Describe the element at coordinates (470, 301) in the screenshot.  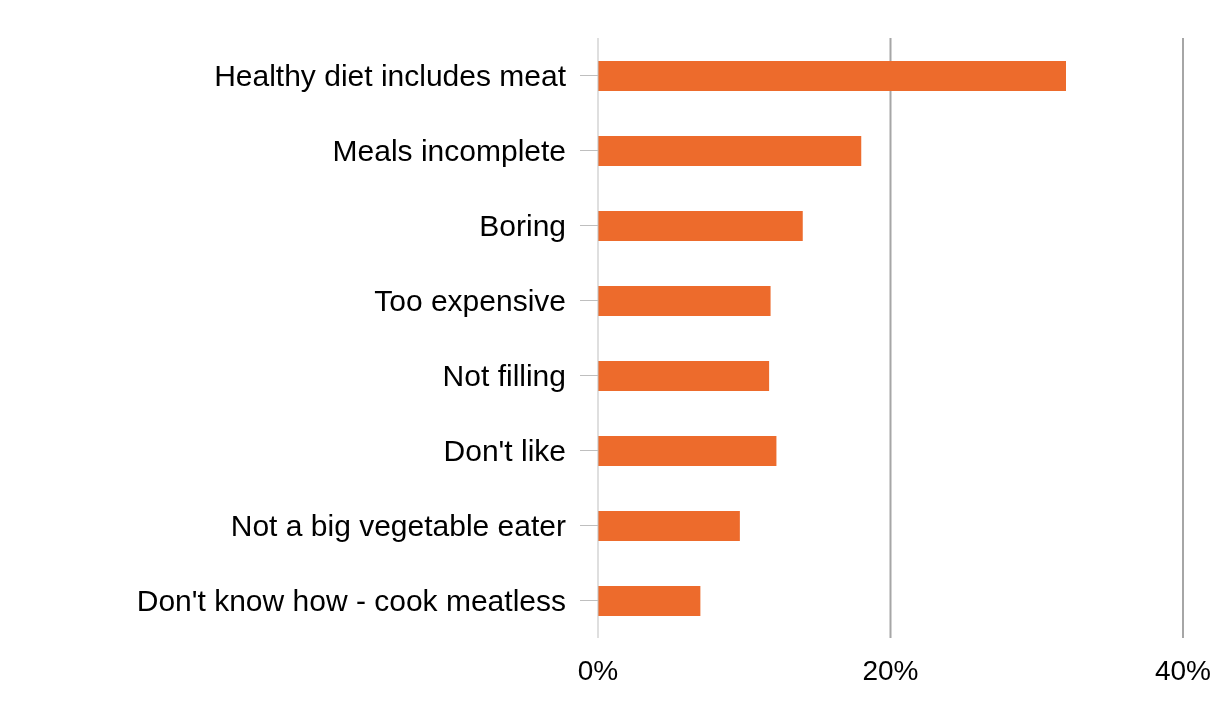
I see `y-tick-label: Too expensive` at that location.